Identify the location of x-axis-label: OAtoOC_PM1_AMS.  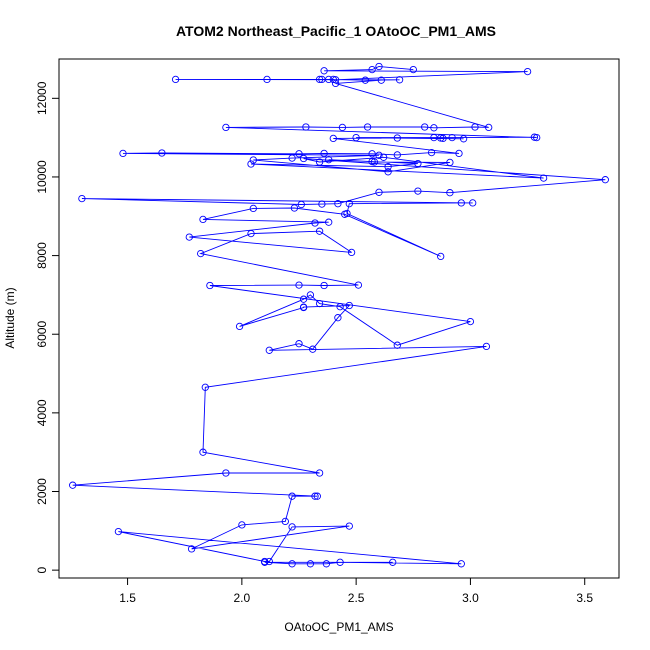
(338, 627).